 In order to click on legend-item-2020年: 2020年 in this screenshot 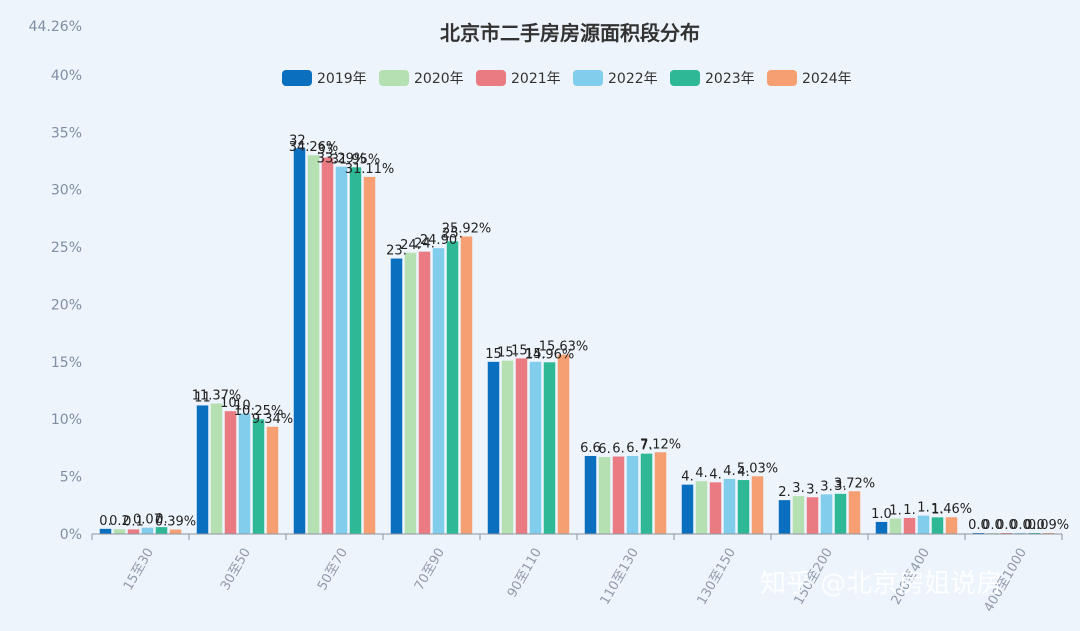, I will do `click(421, 78)`.